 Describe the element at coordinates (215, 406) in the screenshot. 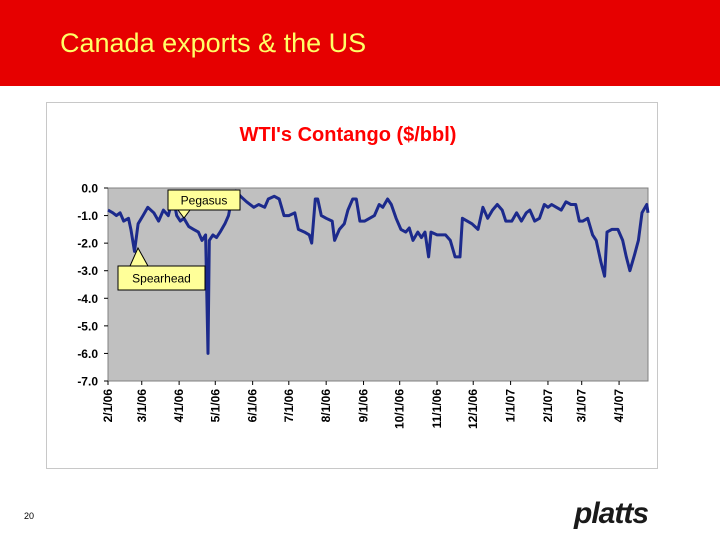

I see `x-tick-label: 5/1/06` at that location.